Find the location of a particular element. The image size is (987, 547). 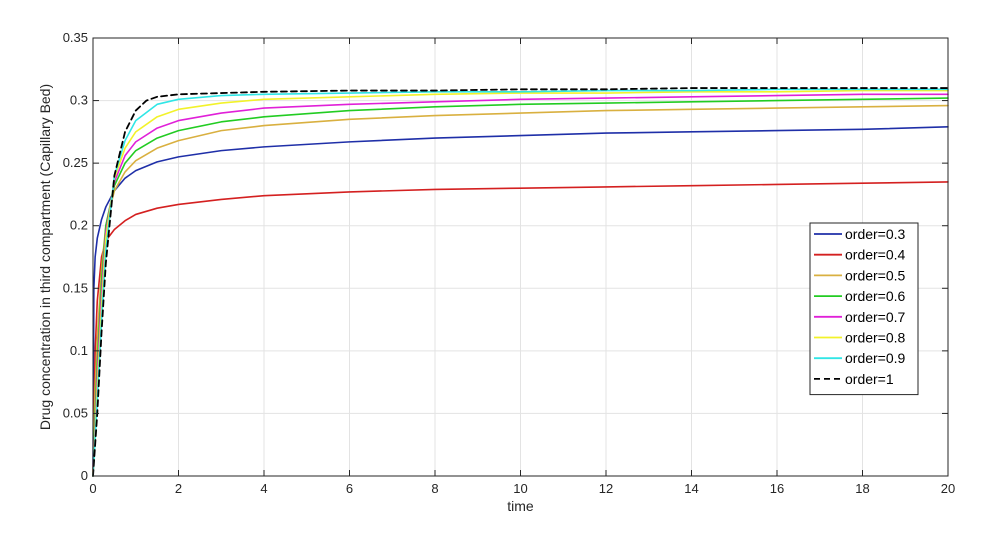

y-tick-label: 0.15 is located at coordinates (75, 287).